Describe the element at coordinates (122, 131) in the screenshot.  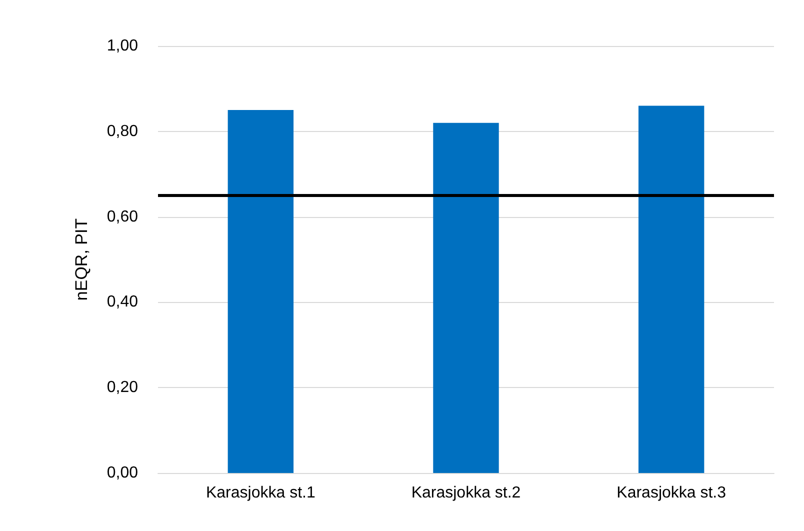
I see `y-tick-label: 0,80` at that location.